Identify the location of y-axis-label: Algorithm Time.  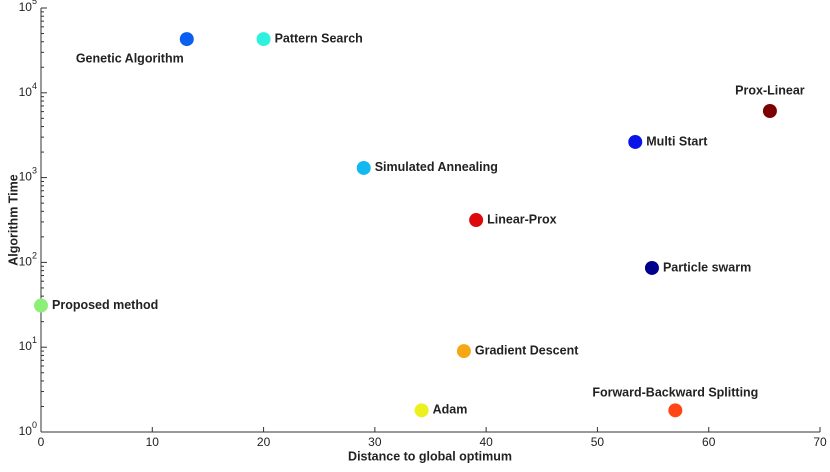
(13, 219).